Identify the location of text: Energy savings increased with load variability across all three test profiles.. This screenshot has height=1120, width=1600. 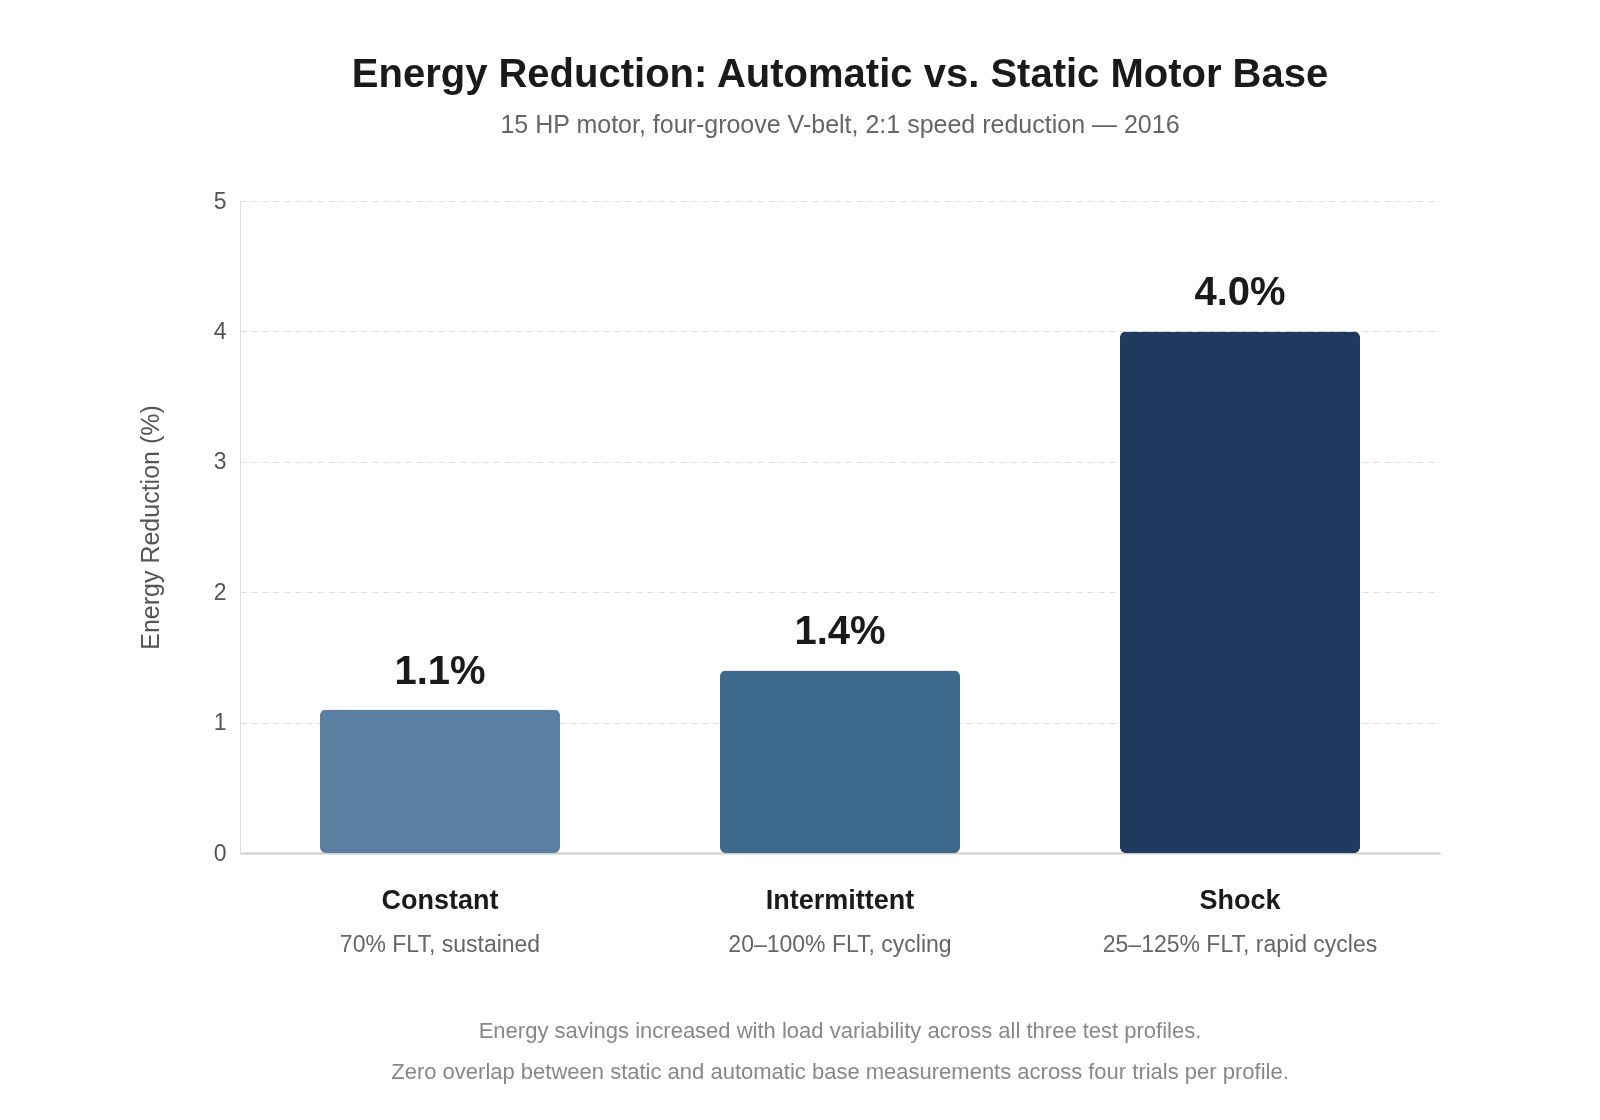
(840, 1030).